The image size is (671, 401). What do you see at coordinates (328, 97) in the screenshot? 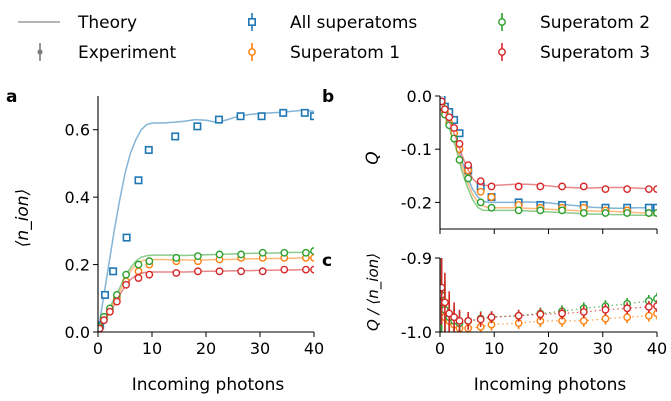
I see `panel-label-b: b` at bounding box center [328, 97].